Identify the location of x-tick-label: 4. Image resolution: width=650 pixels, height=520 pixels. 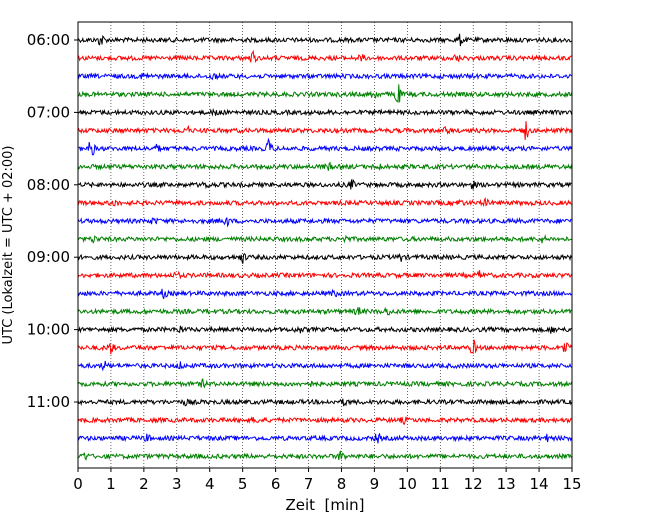
(210, 484).